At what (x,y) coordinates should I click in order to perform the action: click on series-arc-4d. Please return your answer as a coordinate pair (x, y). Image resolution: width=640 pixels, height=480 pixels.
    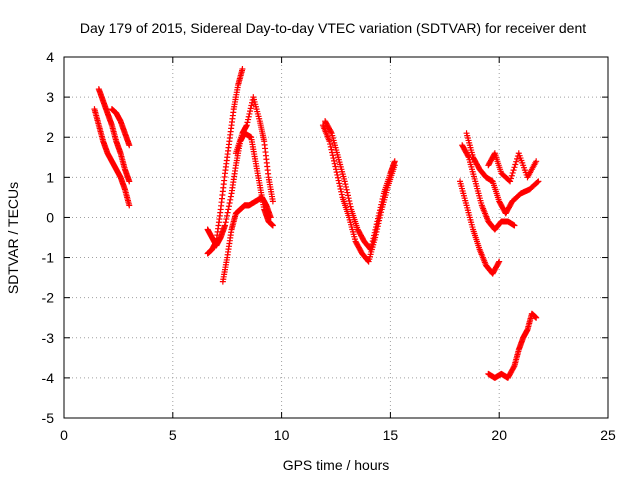
    Looking at the image, I should click on (512, 167).